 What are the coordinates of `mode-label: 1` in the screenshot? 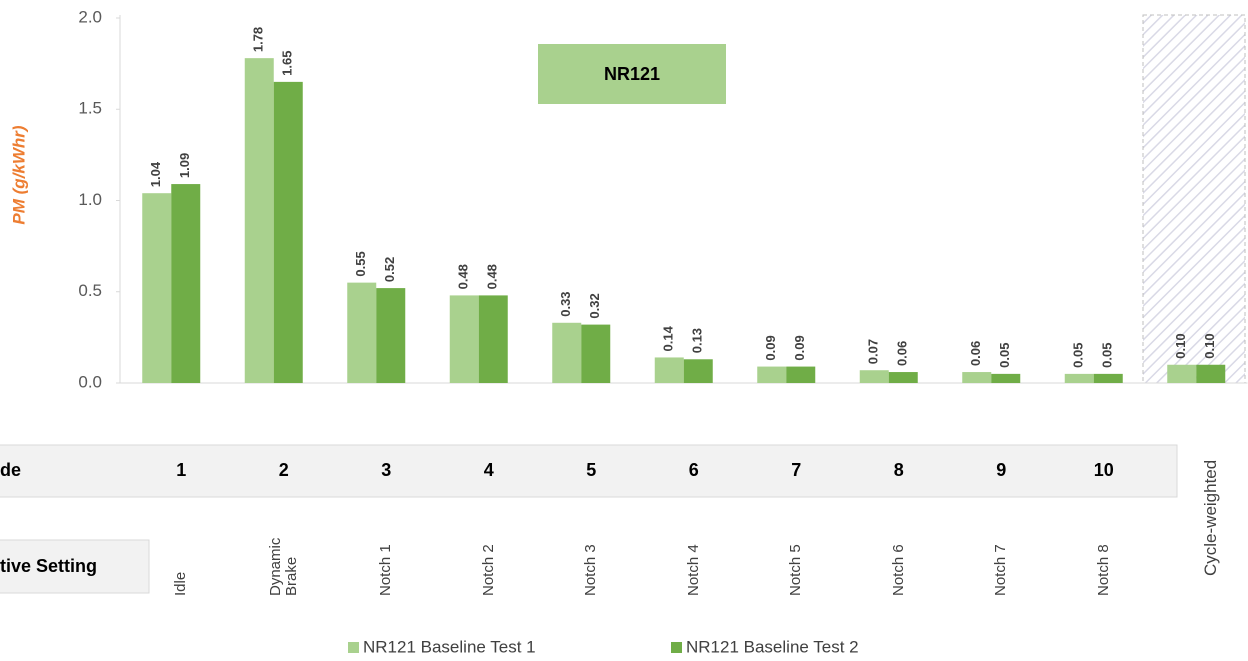 It's located at (181, 470).